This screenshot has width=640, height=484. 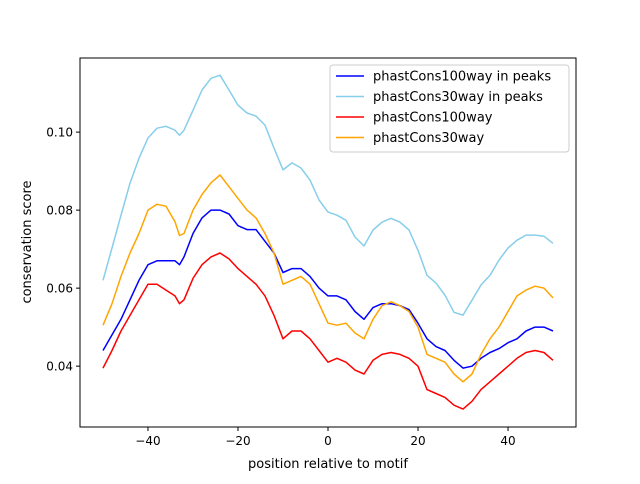 What do you see at coordinates (59, 211) in the screenshot?
I see `y-tick-label: 0.08` at bounding box center [59, 211].